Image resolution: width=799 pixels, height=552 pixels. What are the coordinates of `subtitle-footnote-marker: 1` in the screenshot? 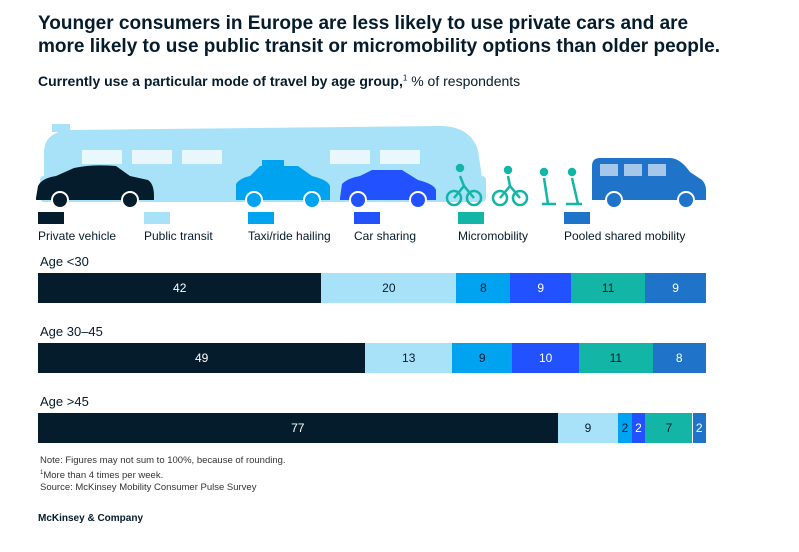 It's located at (405, 78).